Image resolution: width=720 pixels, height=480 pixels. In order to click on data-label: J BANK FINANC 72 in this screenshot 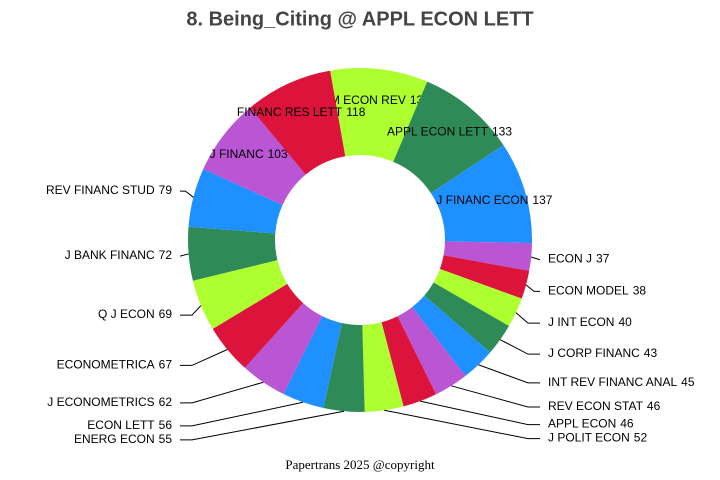, I will do `click(119, 255)`.